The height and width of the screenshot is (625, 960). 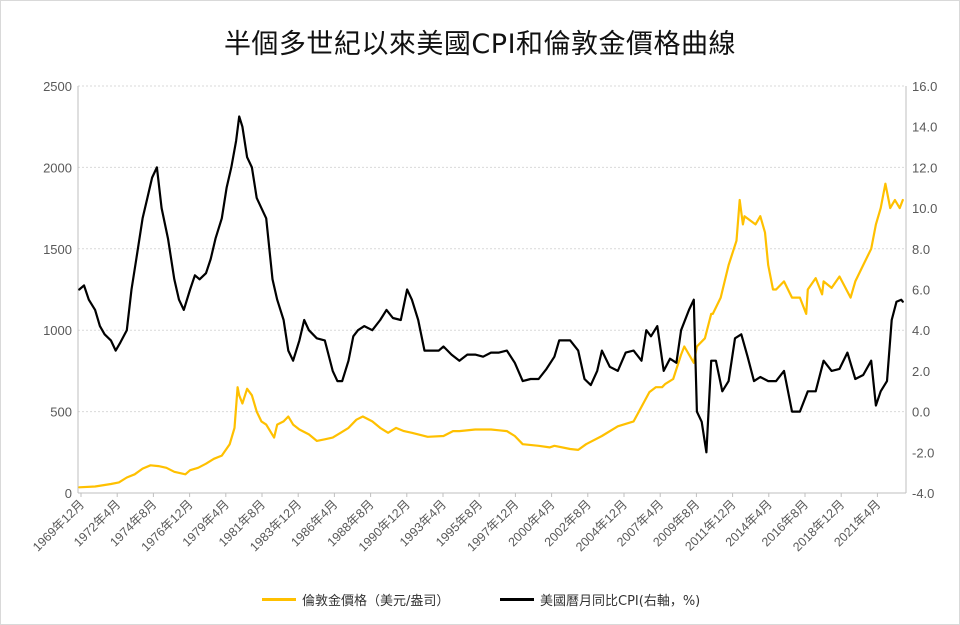 I want to click on right-tick-label: 4.0, so click(x=921, y=330).